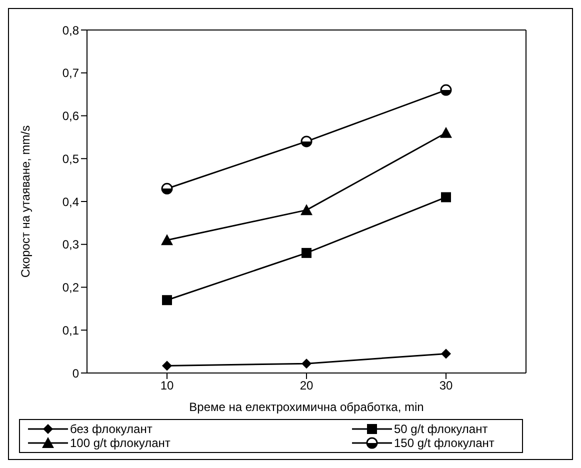 The width and height of the screenshot is (581, 468). What do you see at coordinates (71, 73) in the screenshot?
I see `y-tick-label: 0,7` at bounding box center [71, 73].